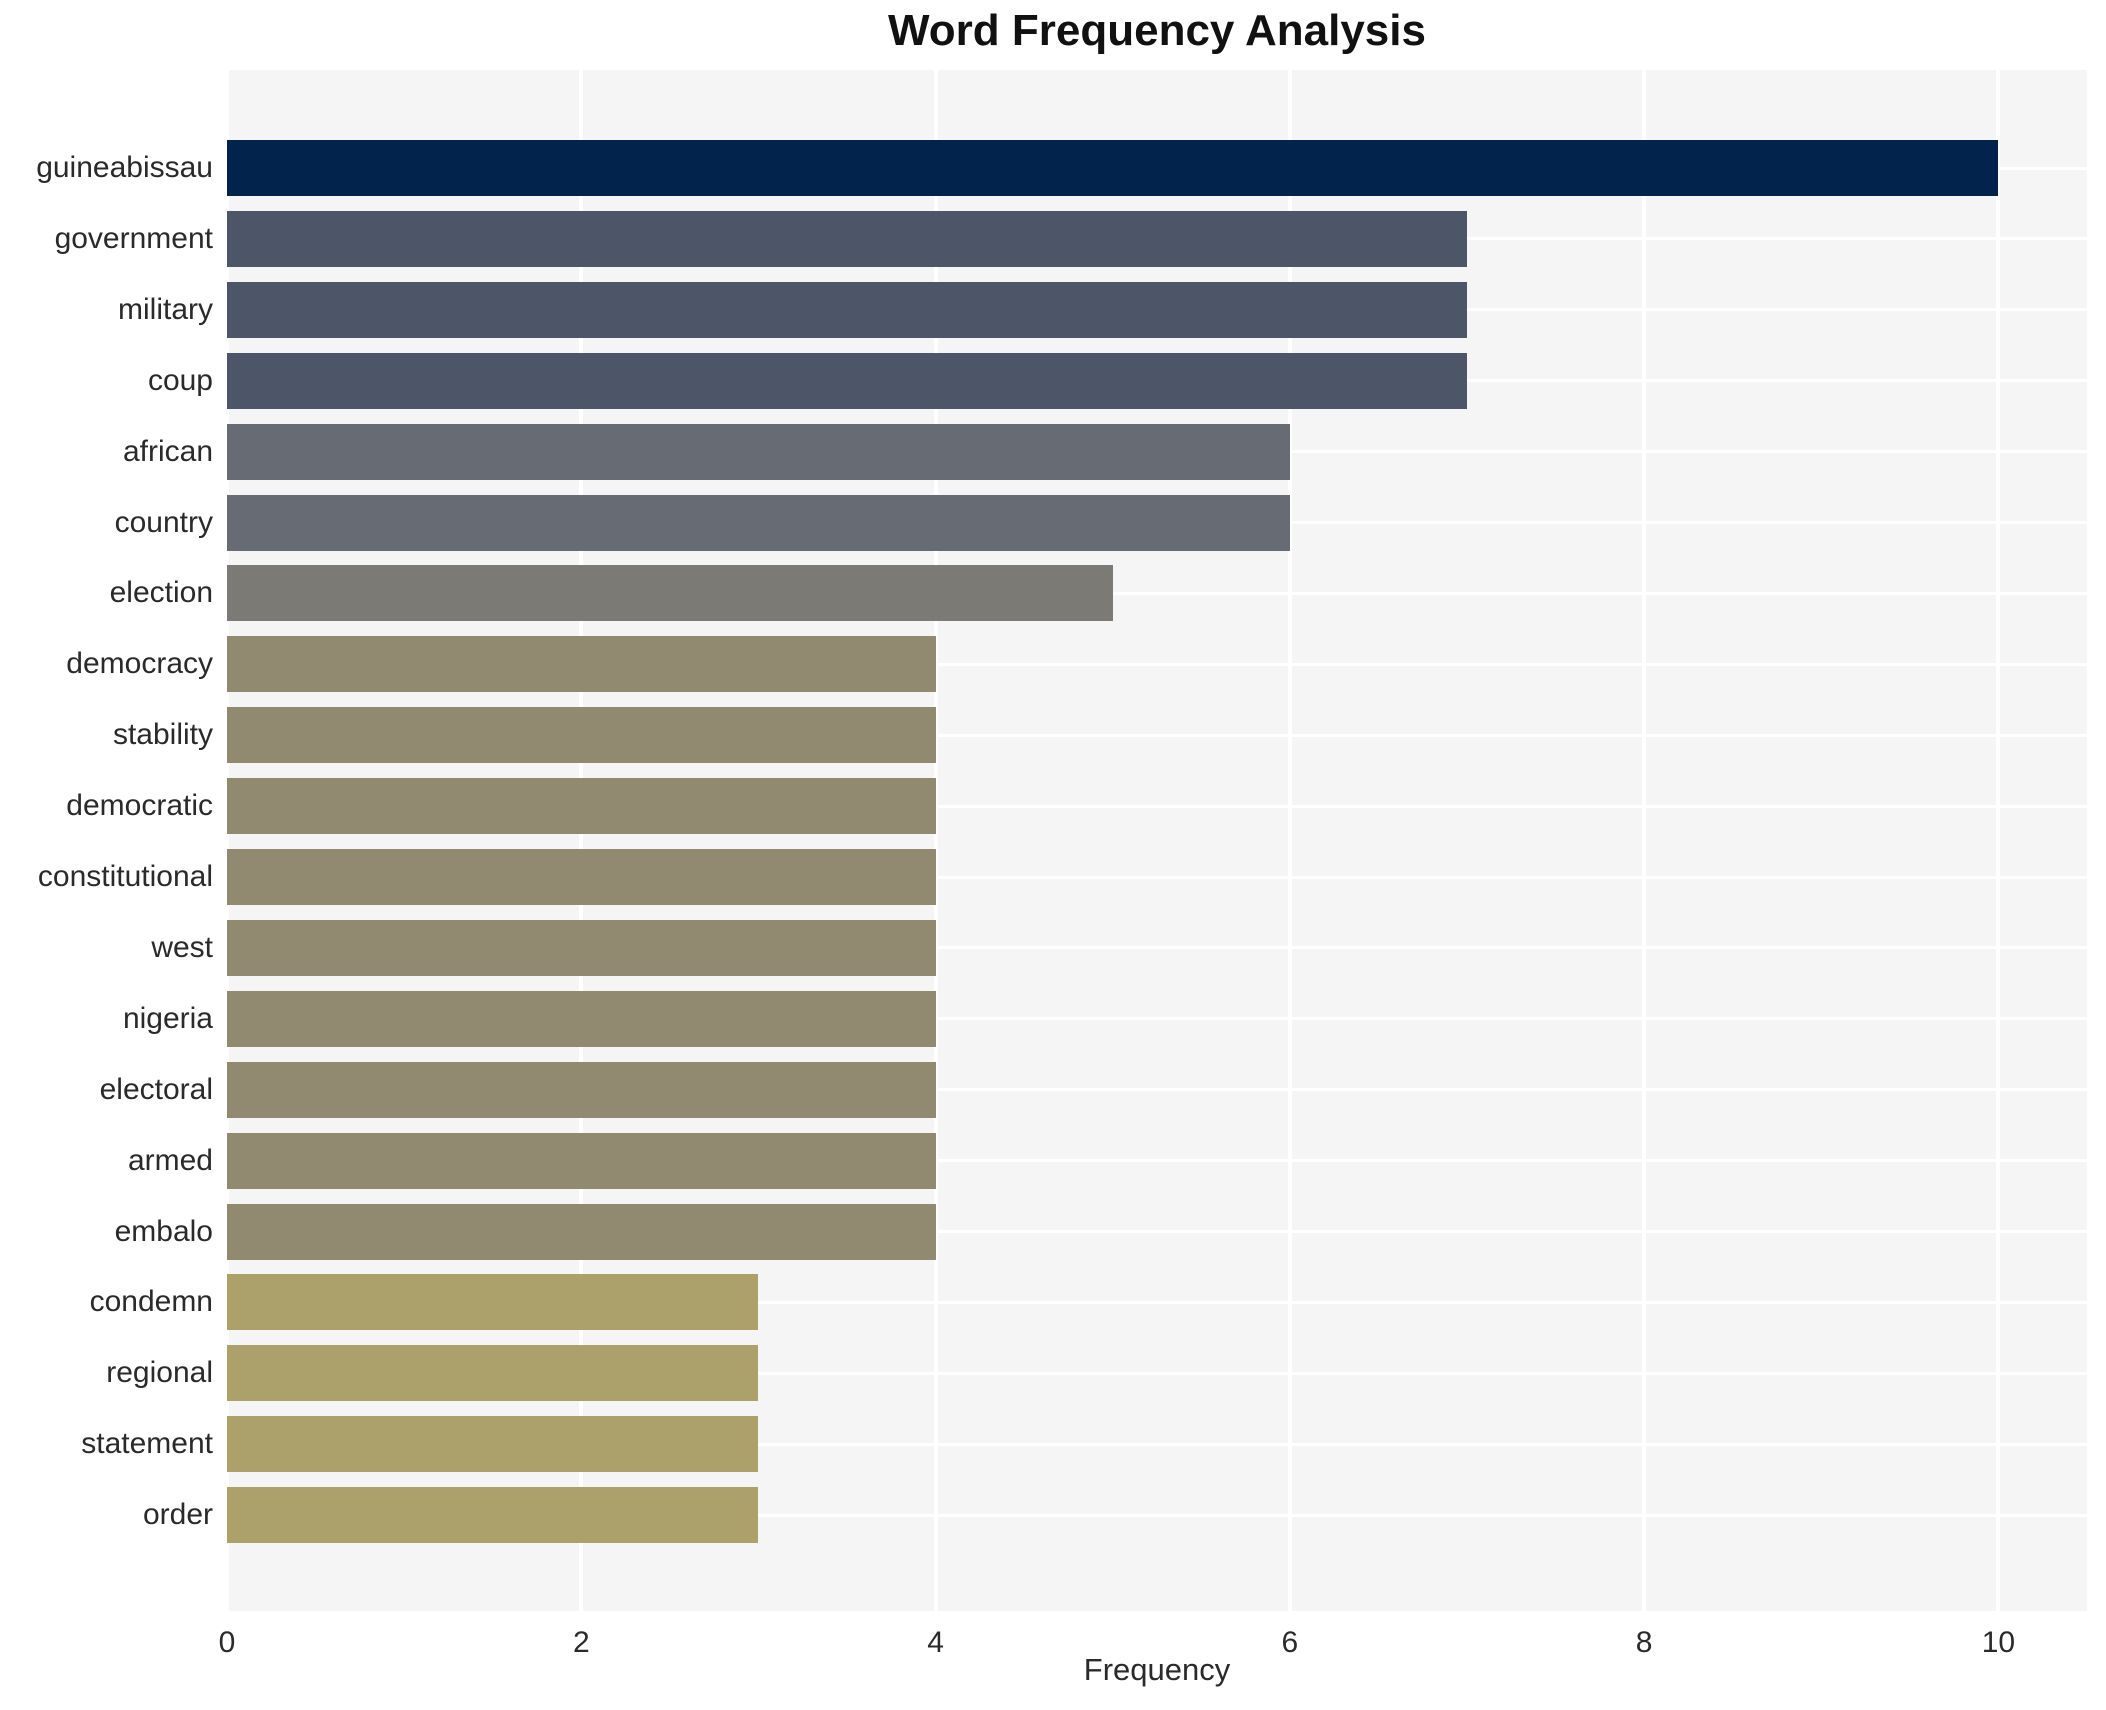  What do you see at coordinates (156, 1089) in the screenshot?
I see `y-tick-label-electoral: electoral` at bounding box center [156, 1089].